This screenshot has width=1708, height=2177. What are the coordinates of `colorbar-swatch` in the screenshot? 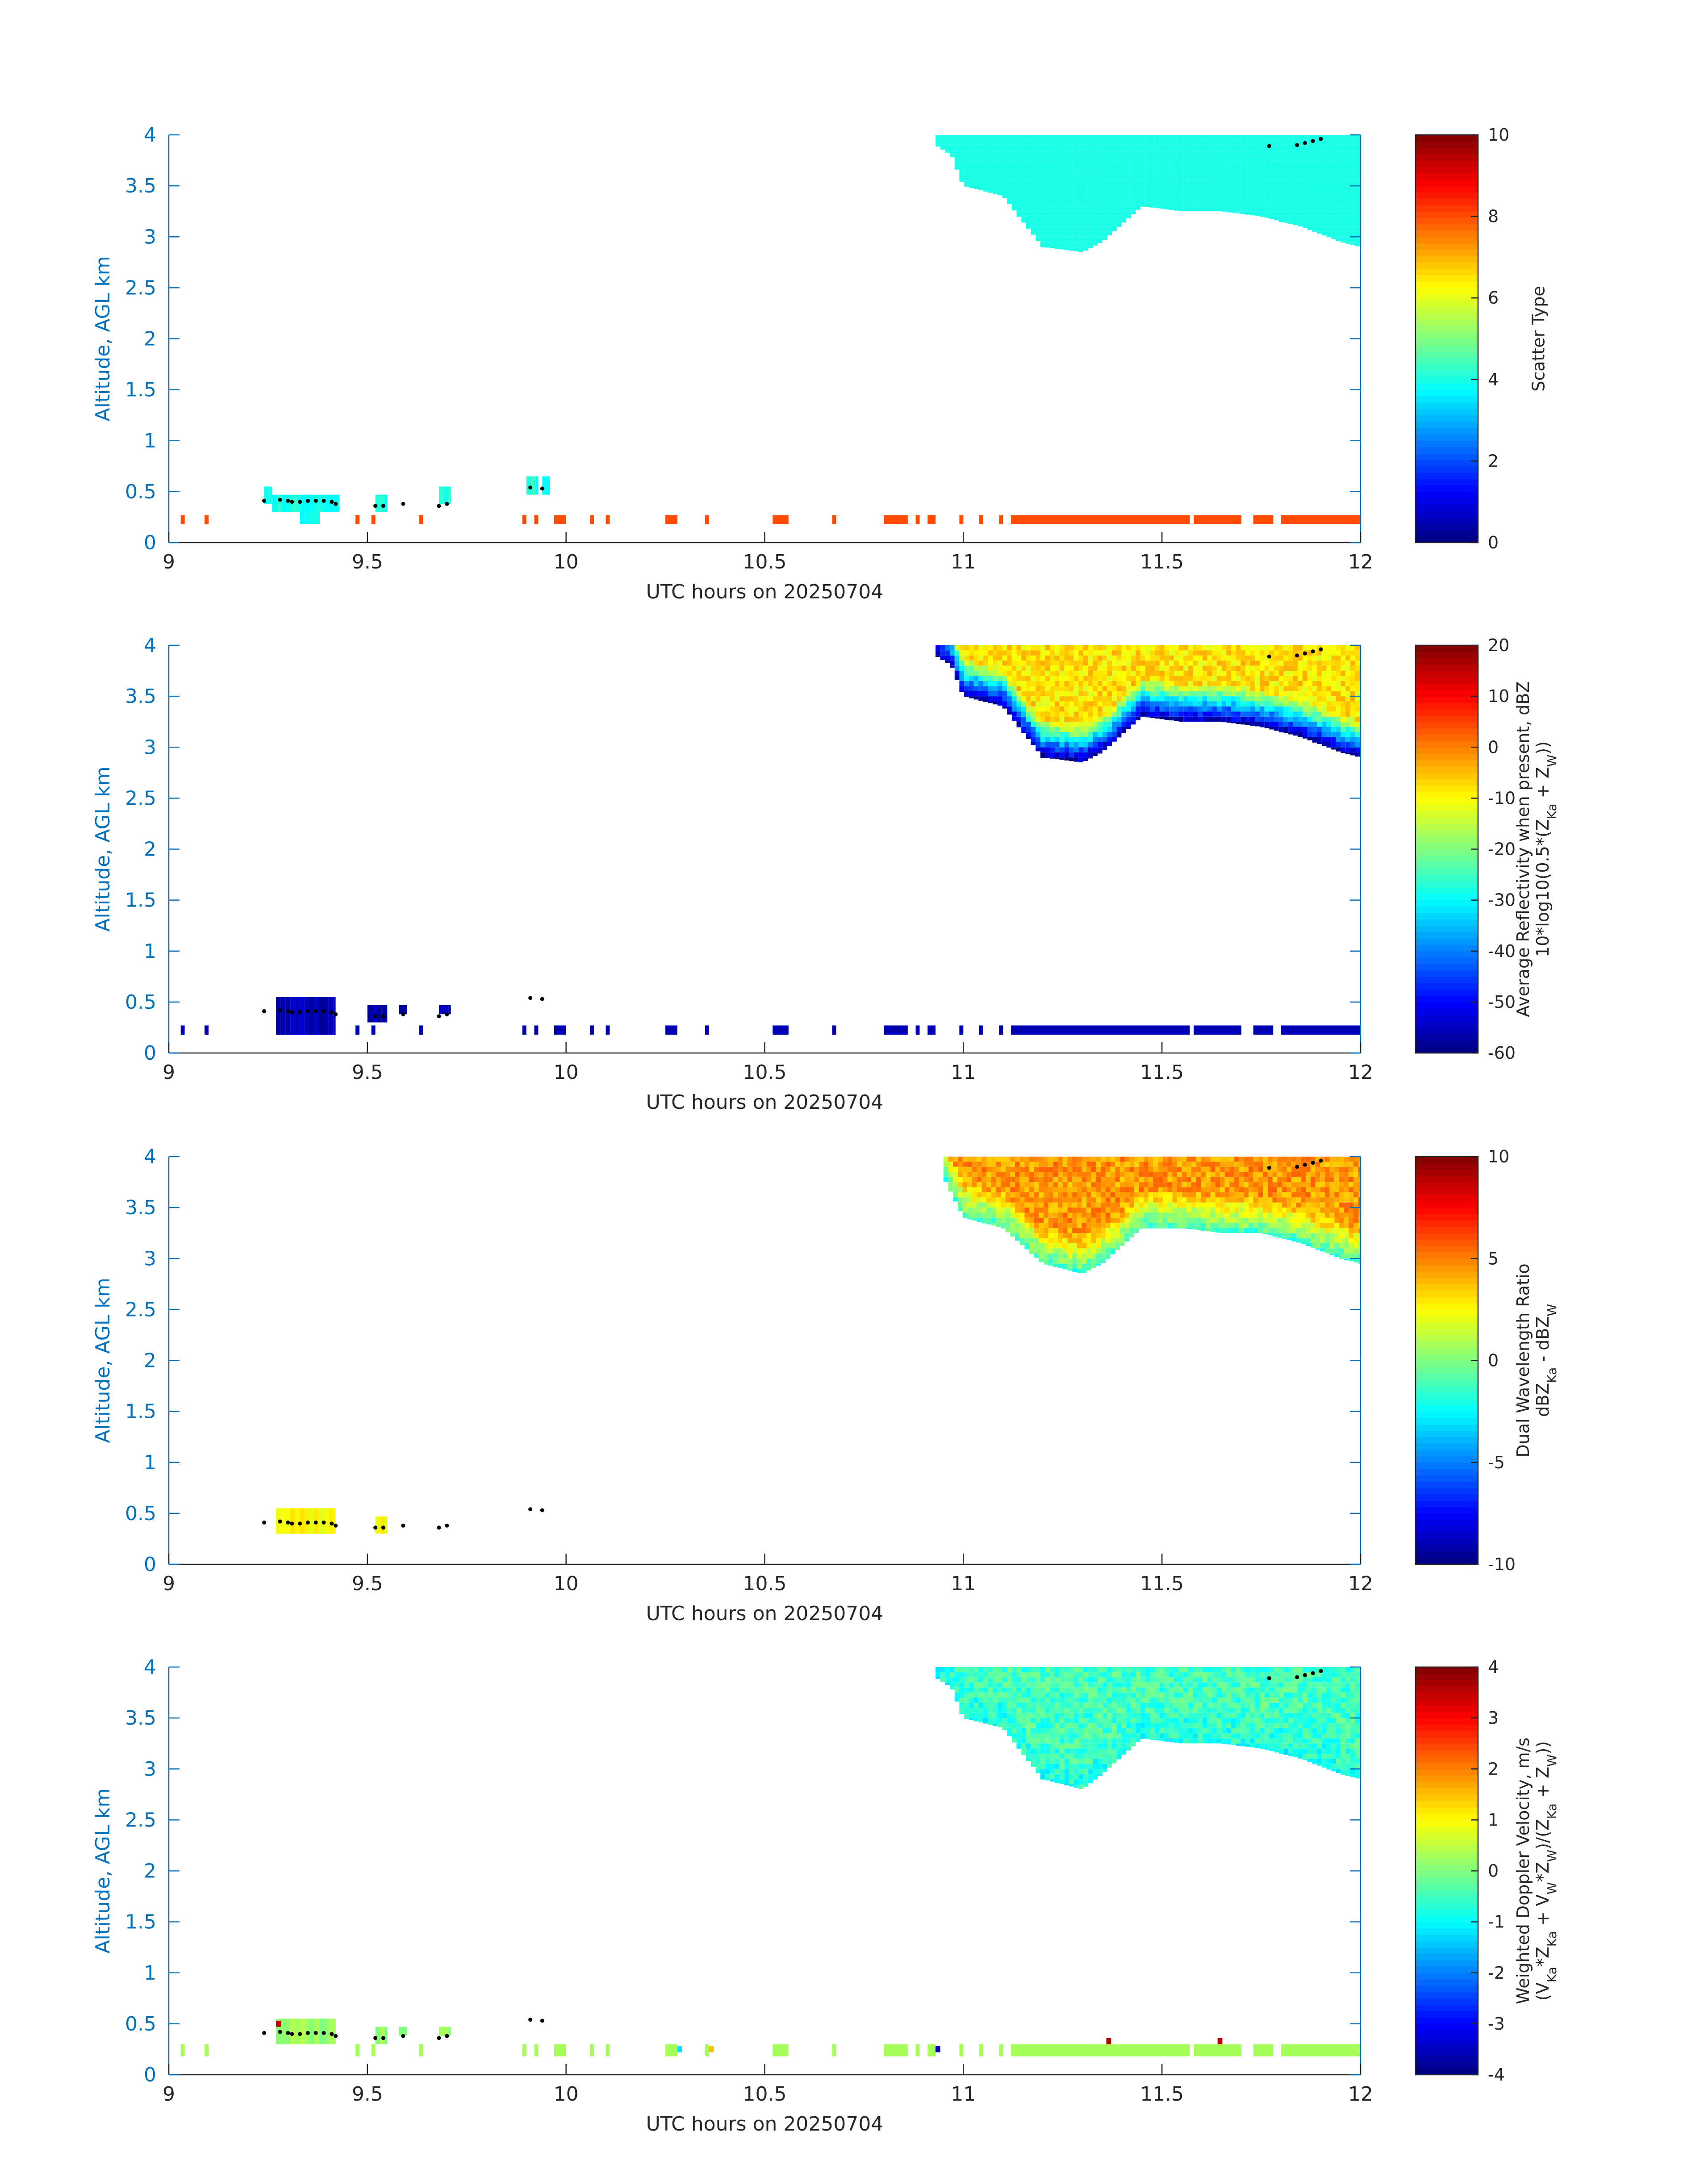 It's located at (1447, 801).